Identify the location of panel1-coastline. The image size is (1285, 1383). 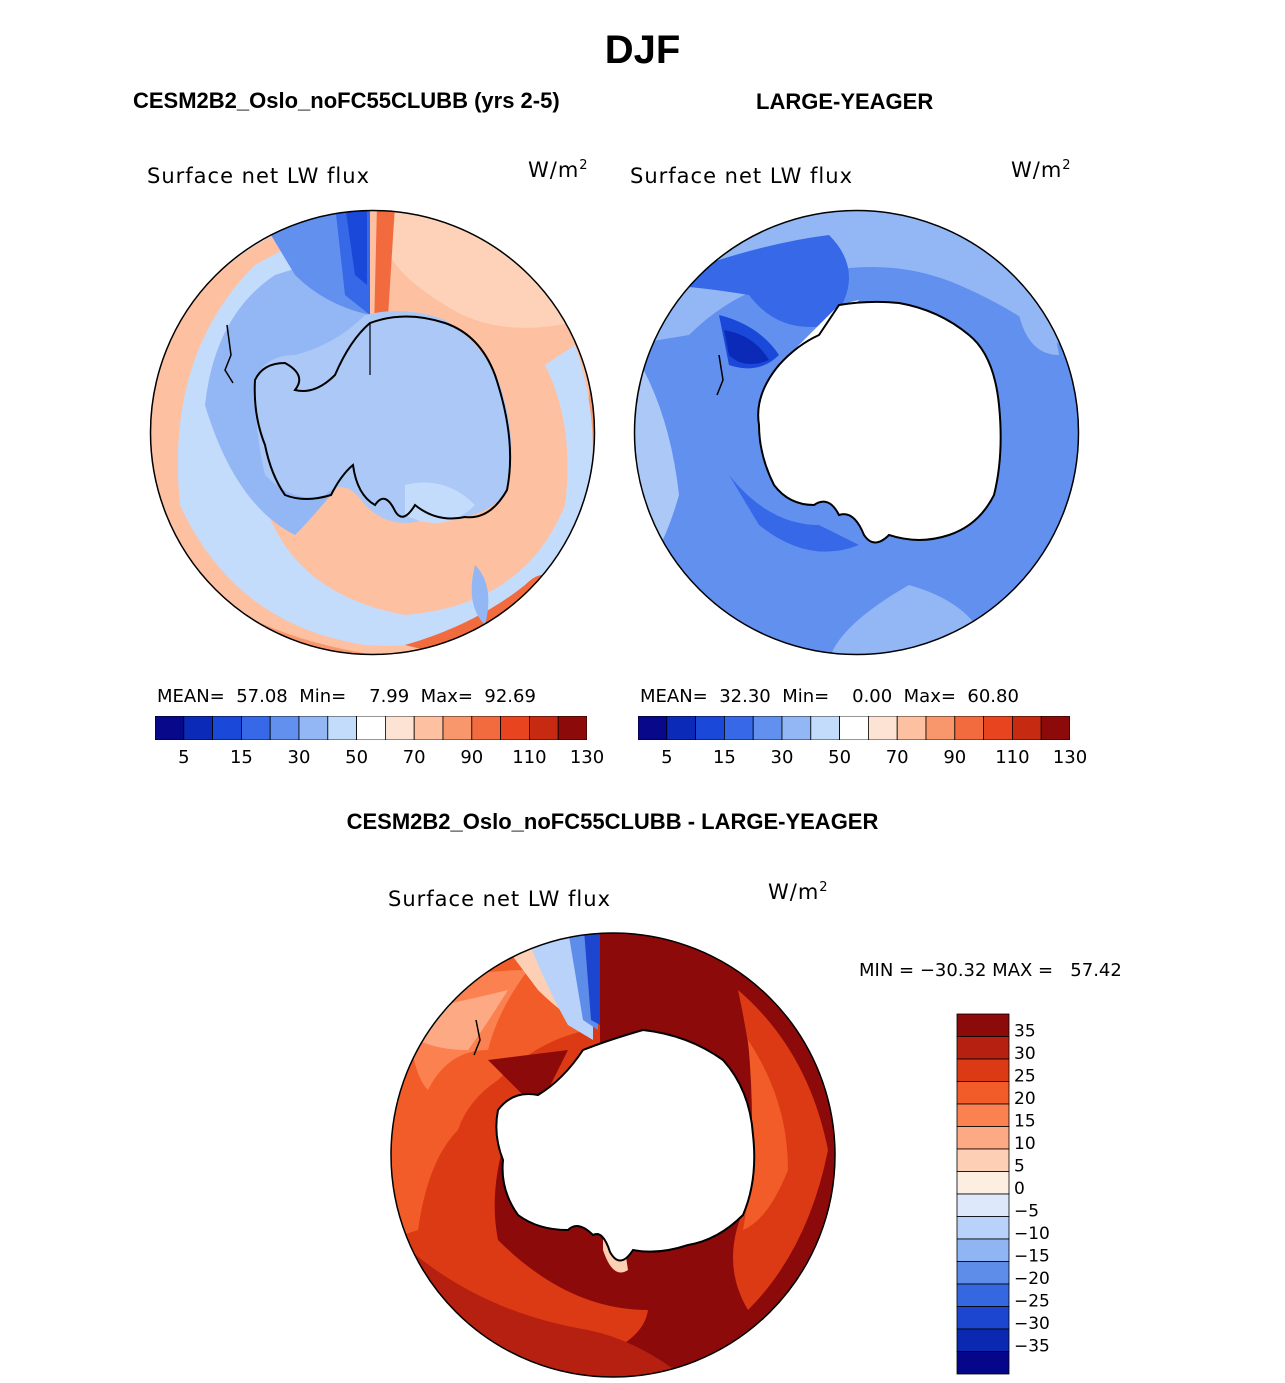
(382, 417).